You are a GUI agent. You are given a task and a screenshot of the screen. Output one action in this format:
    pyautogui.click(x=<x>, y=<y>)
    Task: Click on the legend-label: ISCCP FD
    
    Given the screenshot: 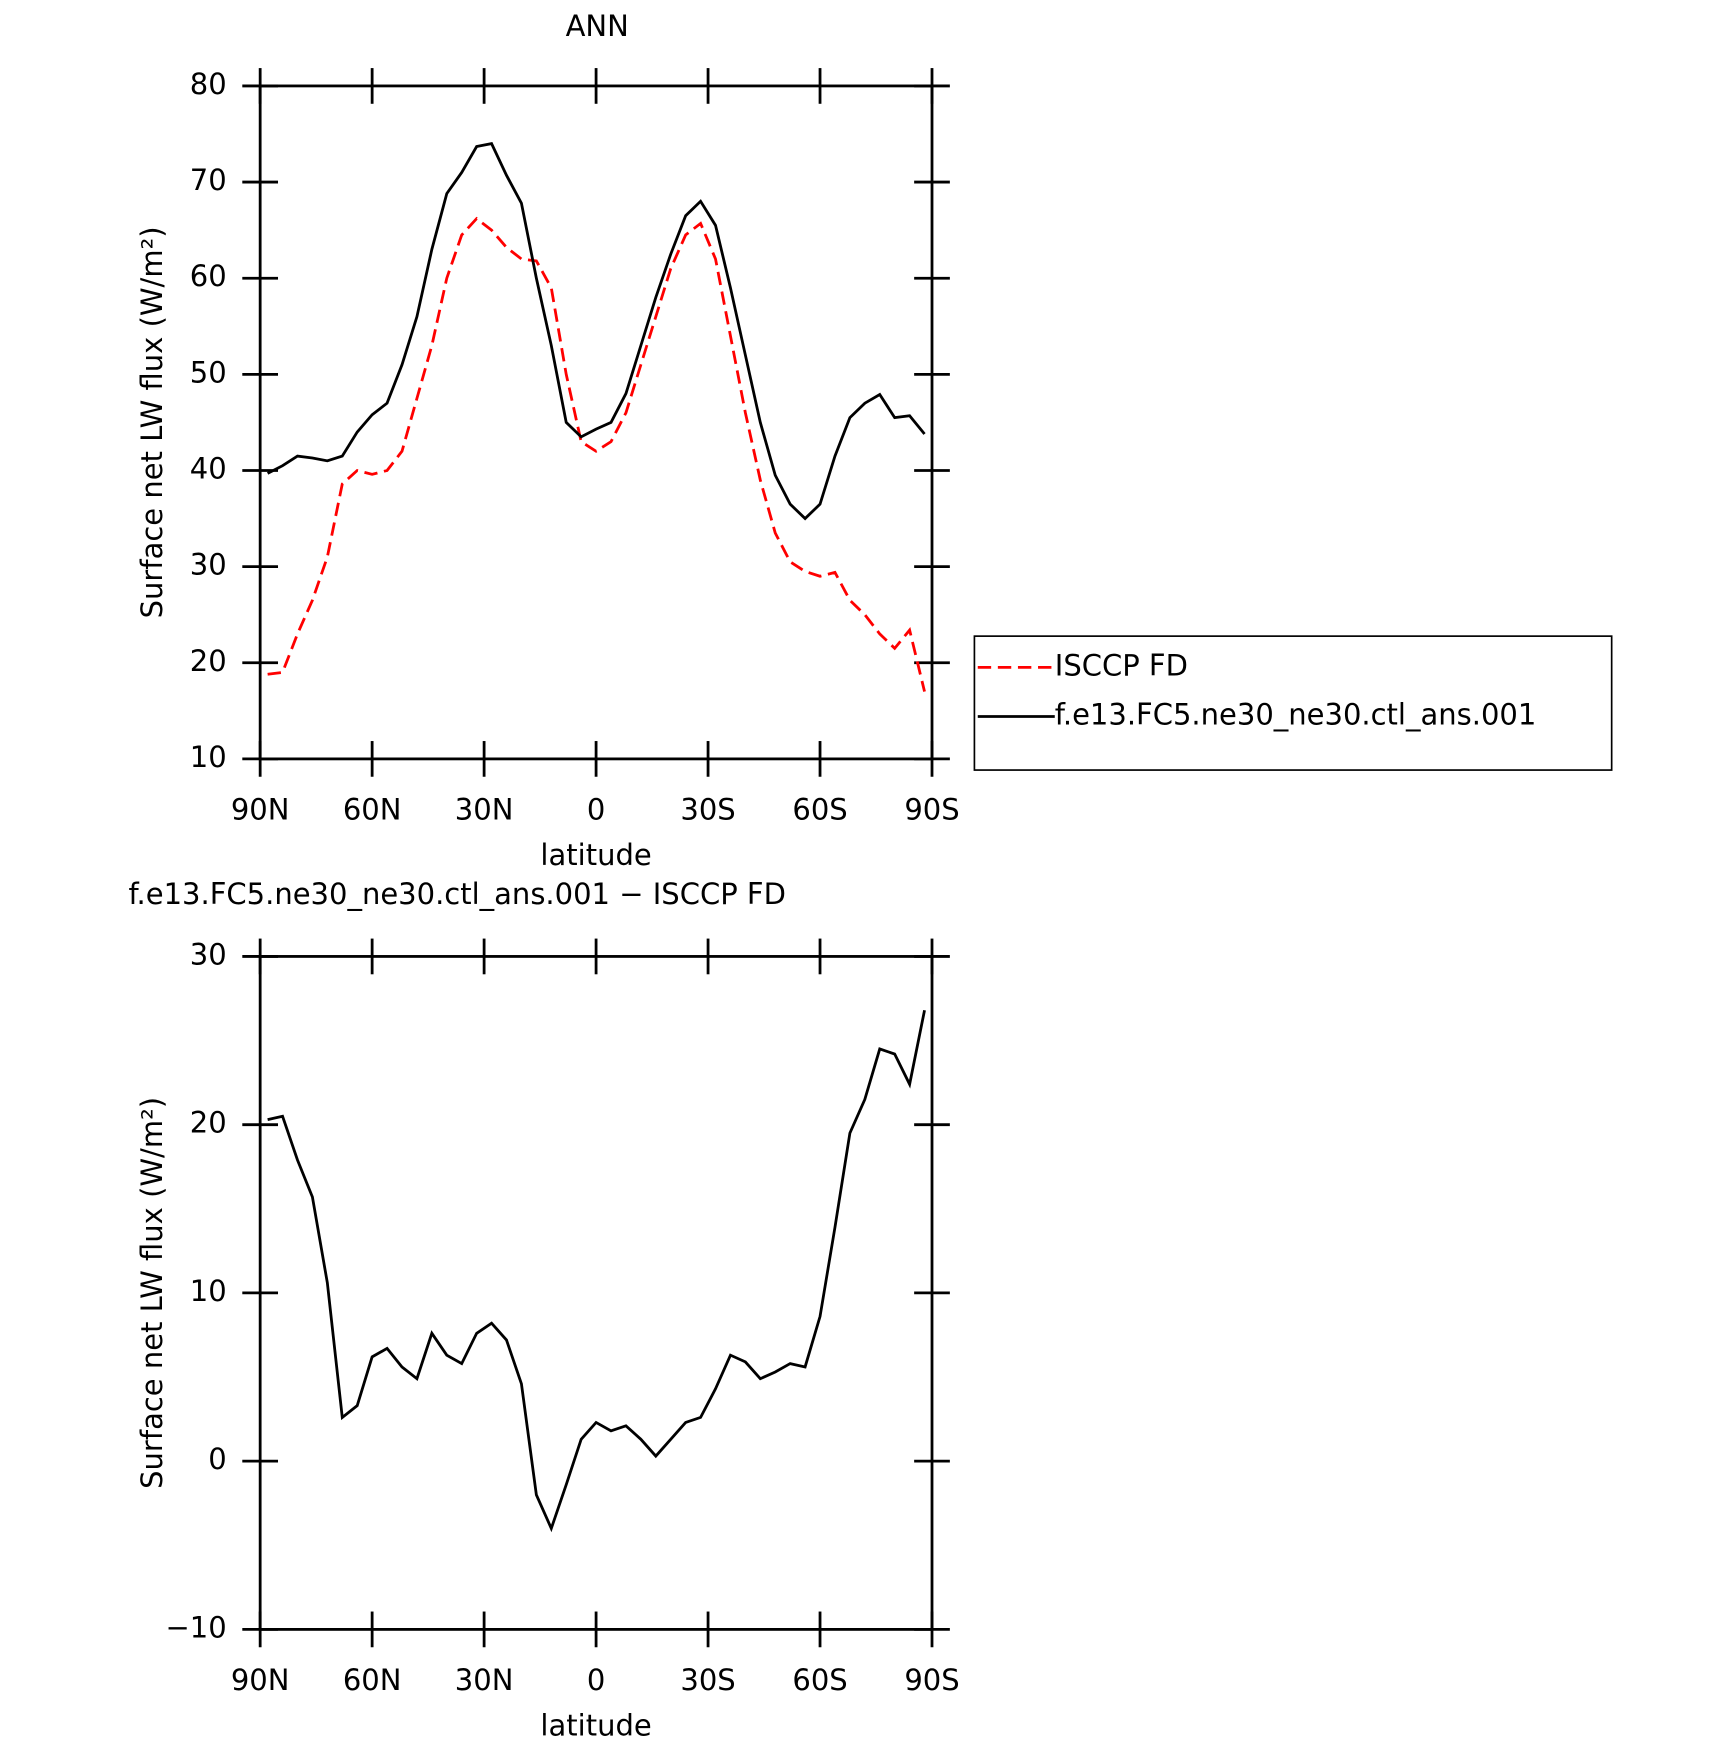 What is the action you would take?
    pyautogui.click(x=1121, y=665)
    